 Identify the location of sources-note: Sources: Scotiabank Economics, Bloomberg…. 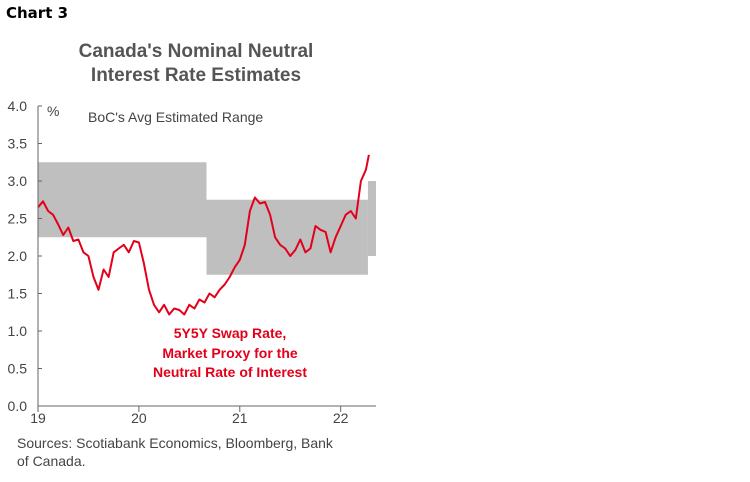
(207, 452).